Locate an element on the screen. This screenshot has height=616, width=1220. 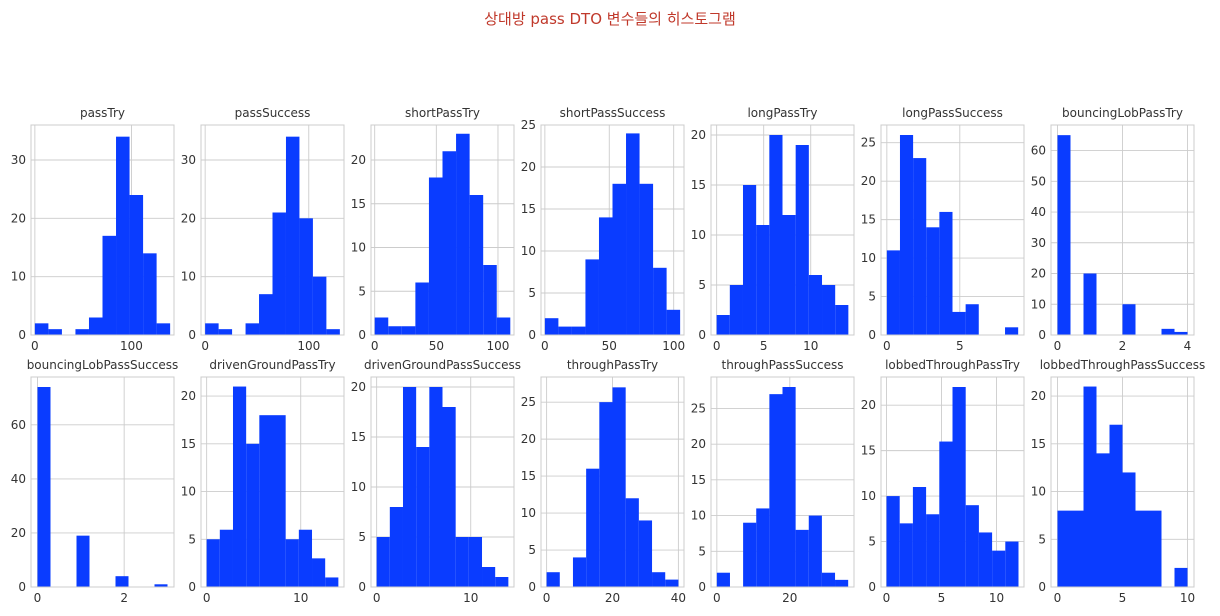
x-tick-label: 20 is located at coordinates (789, 598).